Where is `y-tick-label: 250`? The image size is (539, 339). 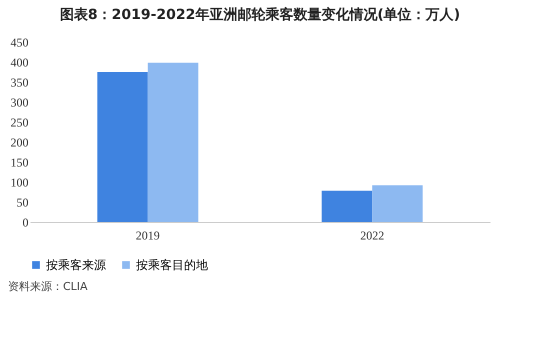
y-tick-label: 250 is located at coordinates (19, 123).